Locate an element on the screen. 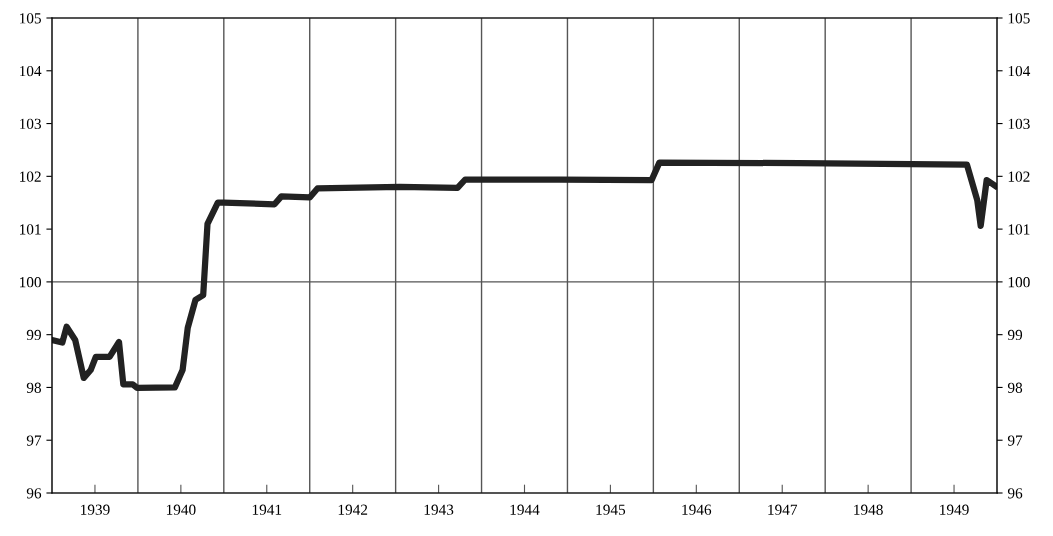 This screenshot has height=536, width=1053. x-tick-label: 1945 is located at coordinates (611, 509).